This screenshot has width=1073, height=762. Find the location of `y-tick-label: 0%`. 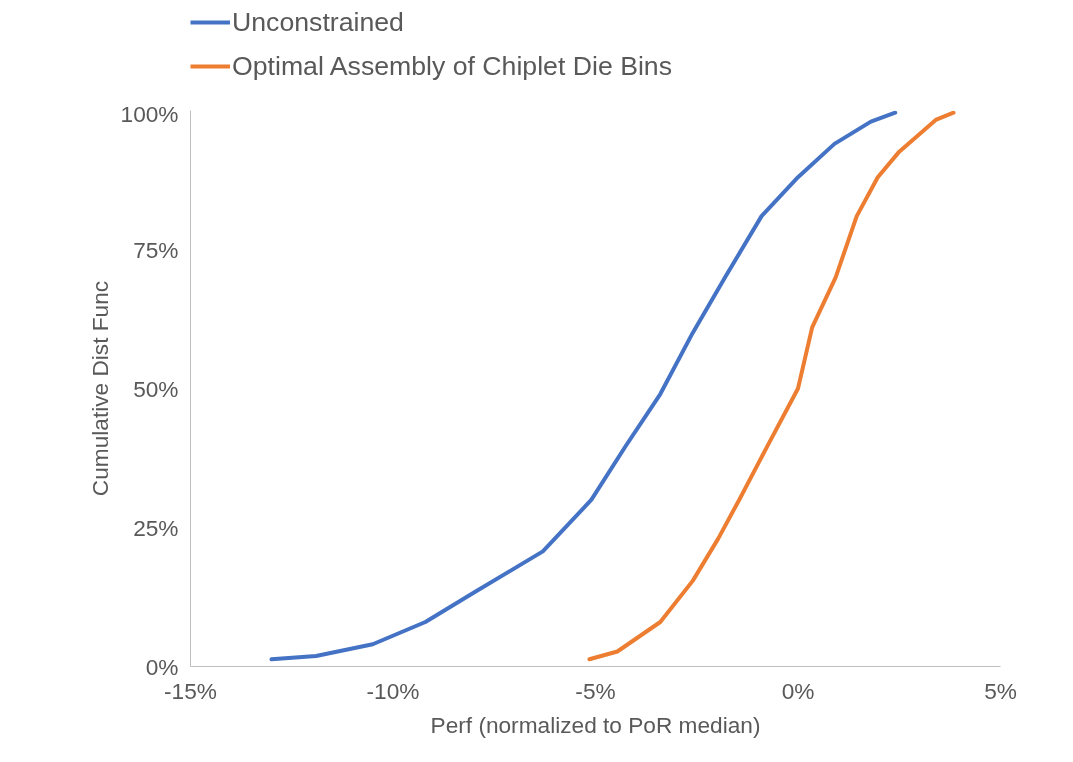

y-tick-label: 0% is located at coordinates (162, 666).